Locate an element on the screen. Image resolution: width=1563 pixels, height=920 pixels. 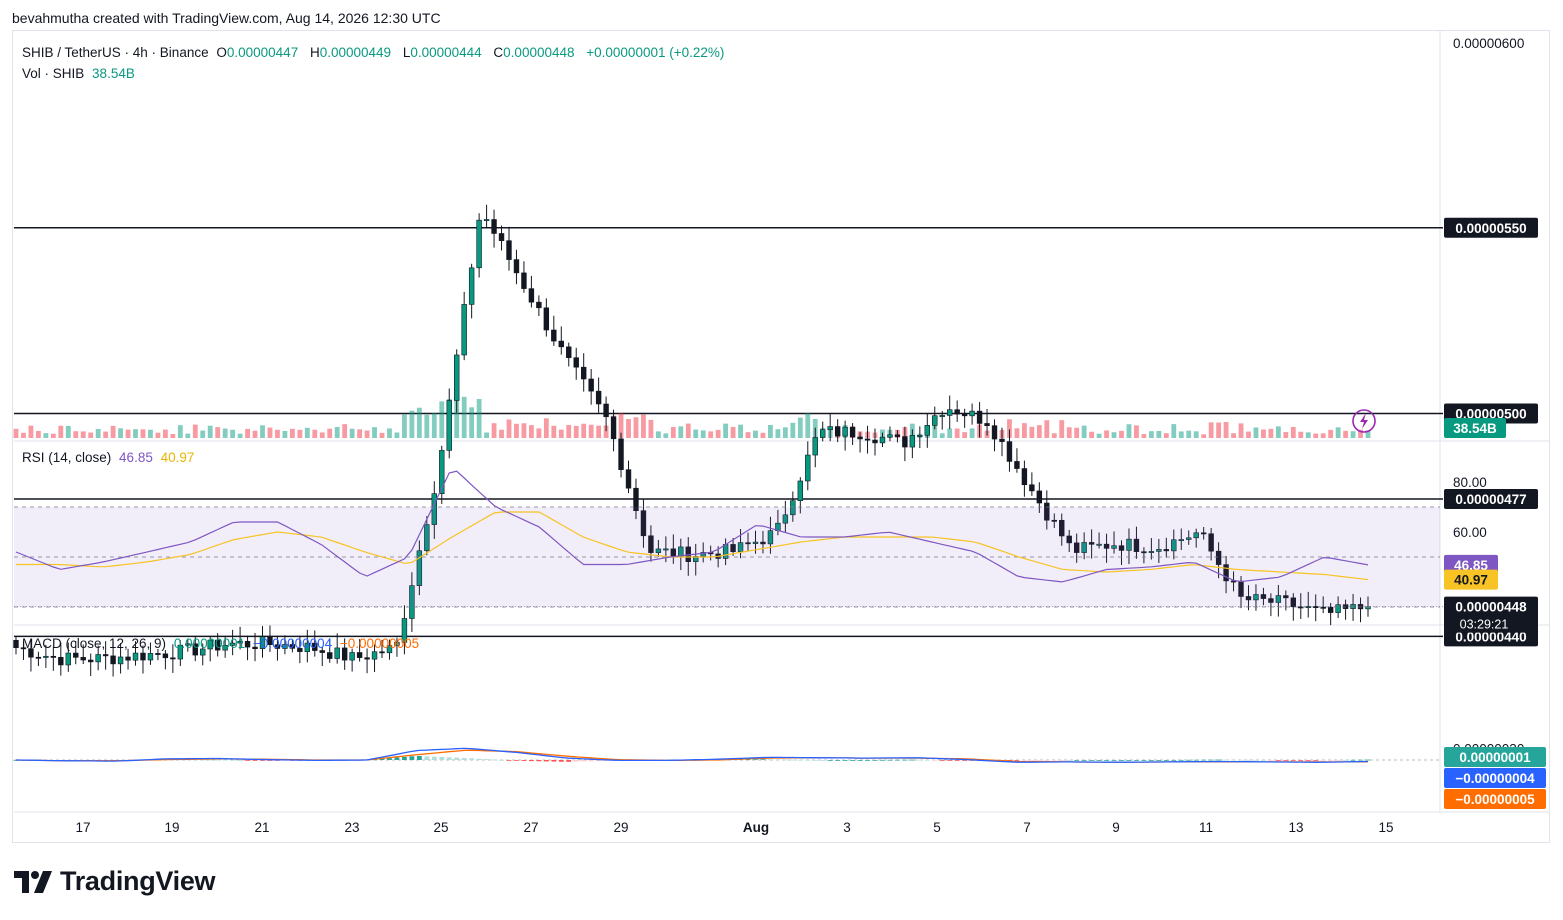
close-value: 0.00000448 is located at coordinates (539, 52).